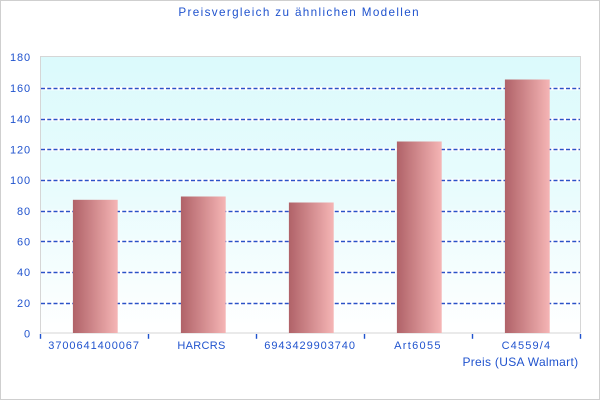 The height and width of the screenshot is (405, 600). I want to click on svg-text: Art6055, so click(418, 346).